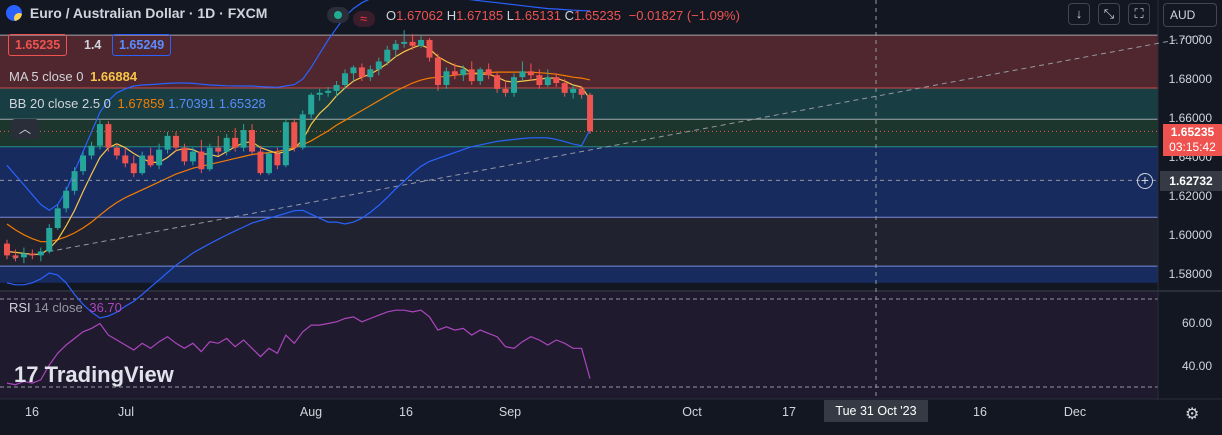  Describe the element at coordinates (684, 15) in the screenshot. I see `change-value: −0.01827 (−1.09%)` at that location.